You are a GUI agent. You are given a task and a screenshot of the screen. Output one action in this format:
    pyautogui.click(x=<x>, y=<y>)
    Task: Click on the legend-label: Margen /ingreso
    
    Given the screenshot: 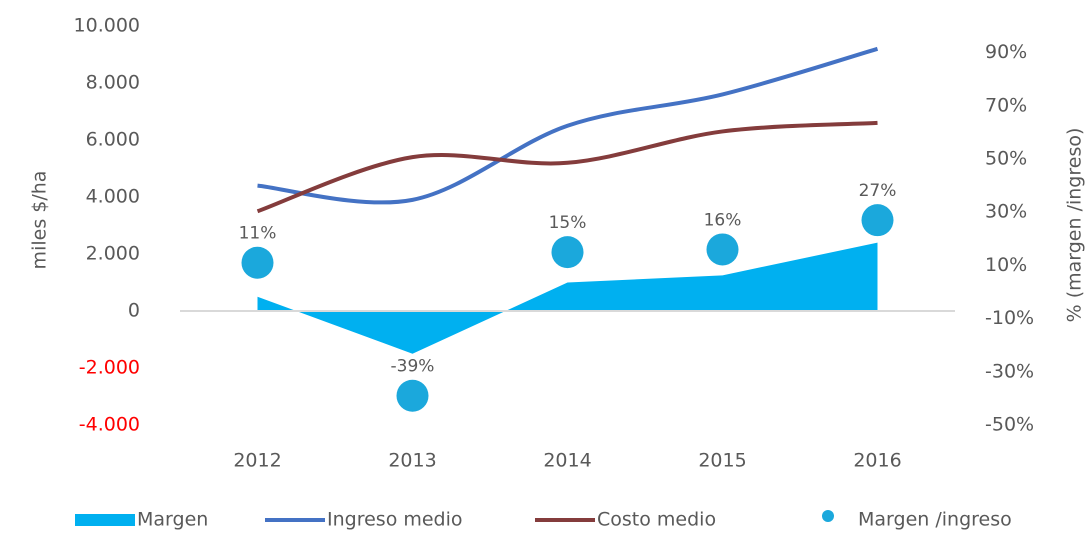 What is the action you would take?
    pyautogui.click(x=935, y=520)
    